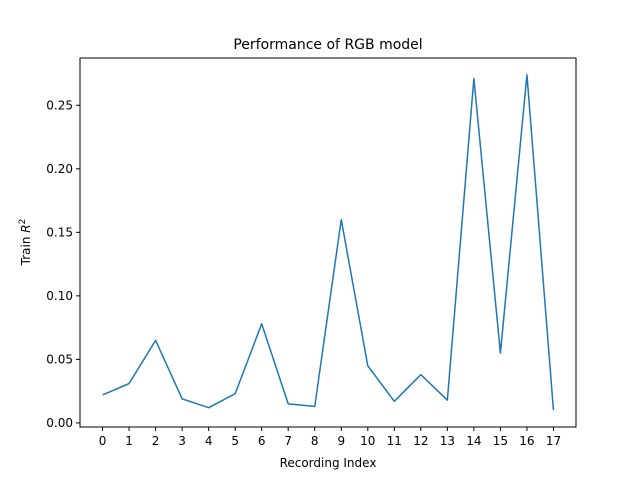  Describe the element at coordinates (262, 441) in the screenshot. I see `x-tick-label: 6` at that location.